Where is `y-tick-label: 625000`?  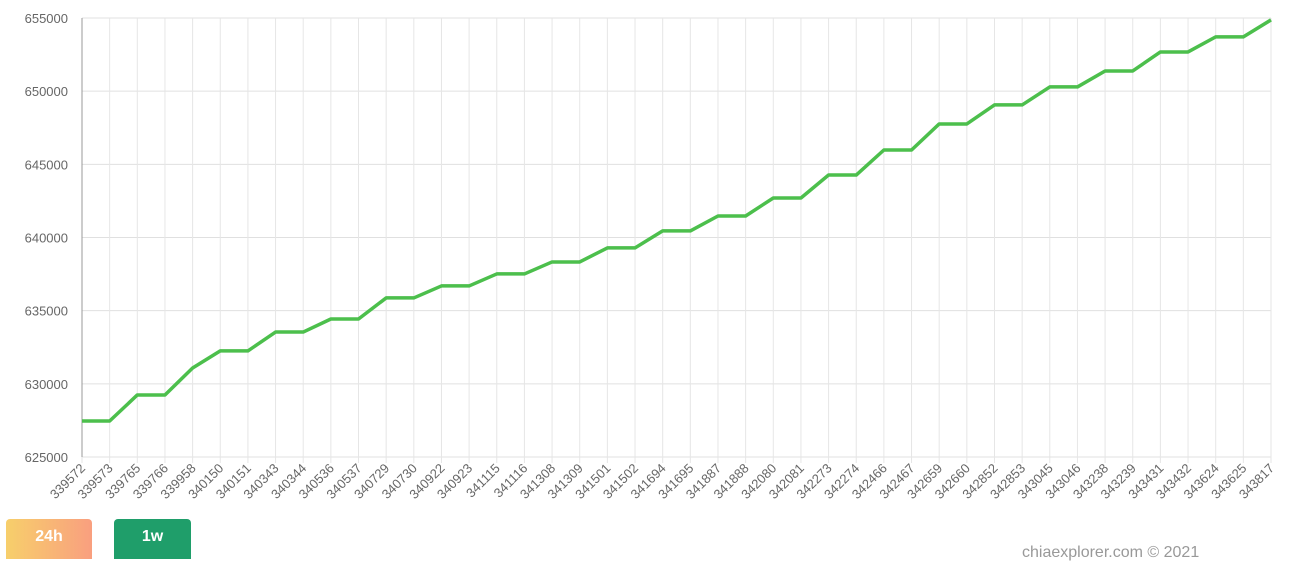 y-tick-label: 625000 is located at coordinates (46, 457).